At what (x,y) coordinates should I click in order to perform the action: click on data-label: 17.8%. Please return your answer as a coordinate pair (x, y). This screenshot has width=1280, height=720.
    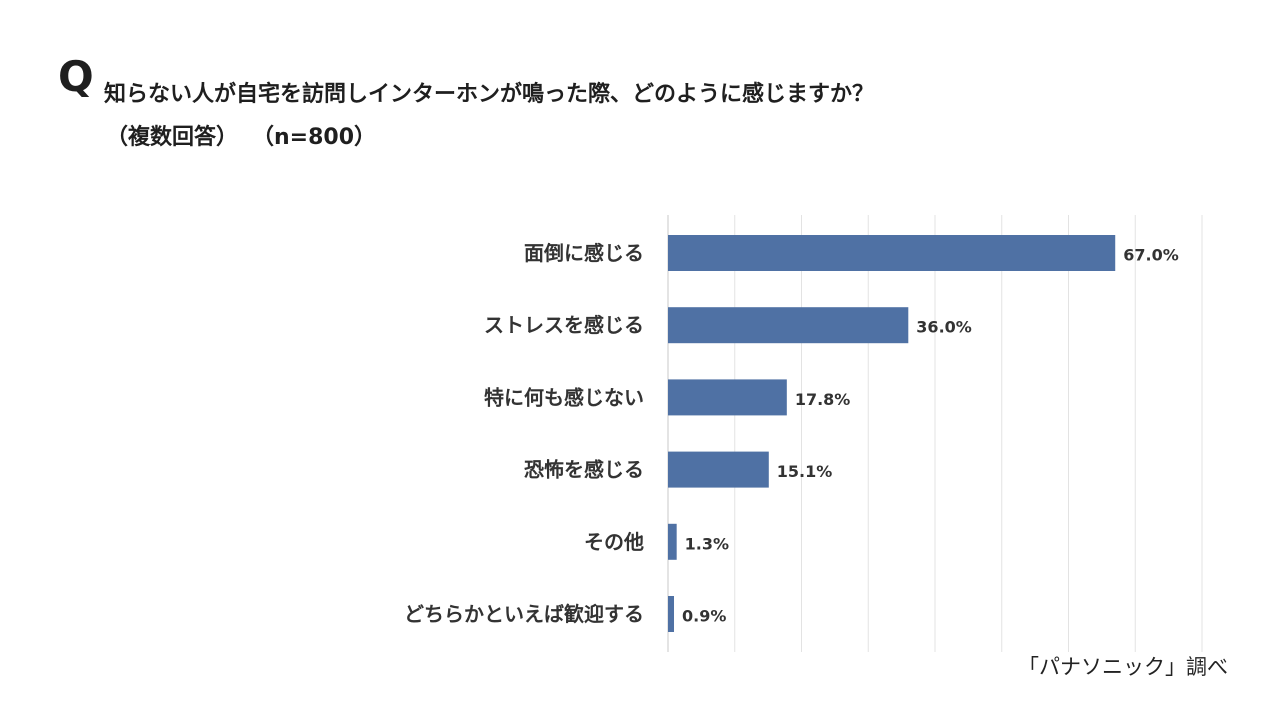
    Looking at the image, I should click on (823, 399).